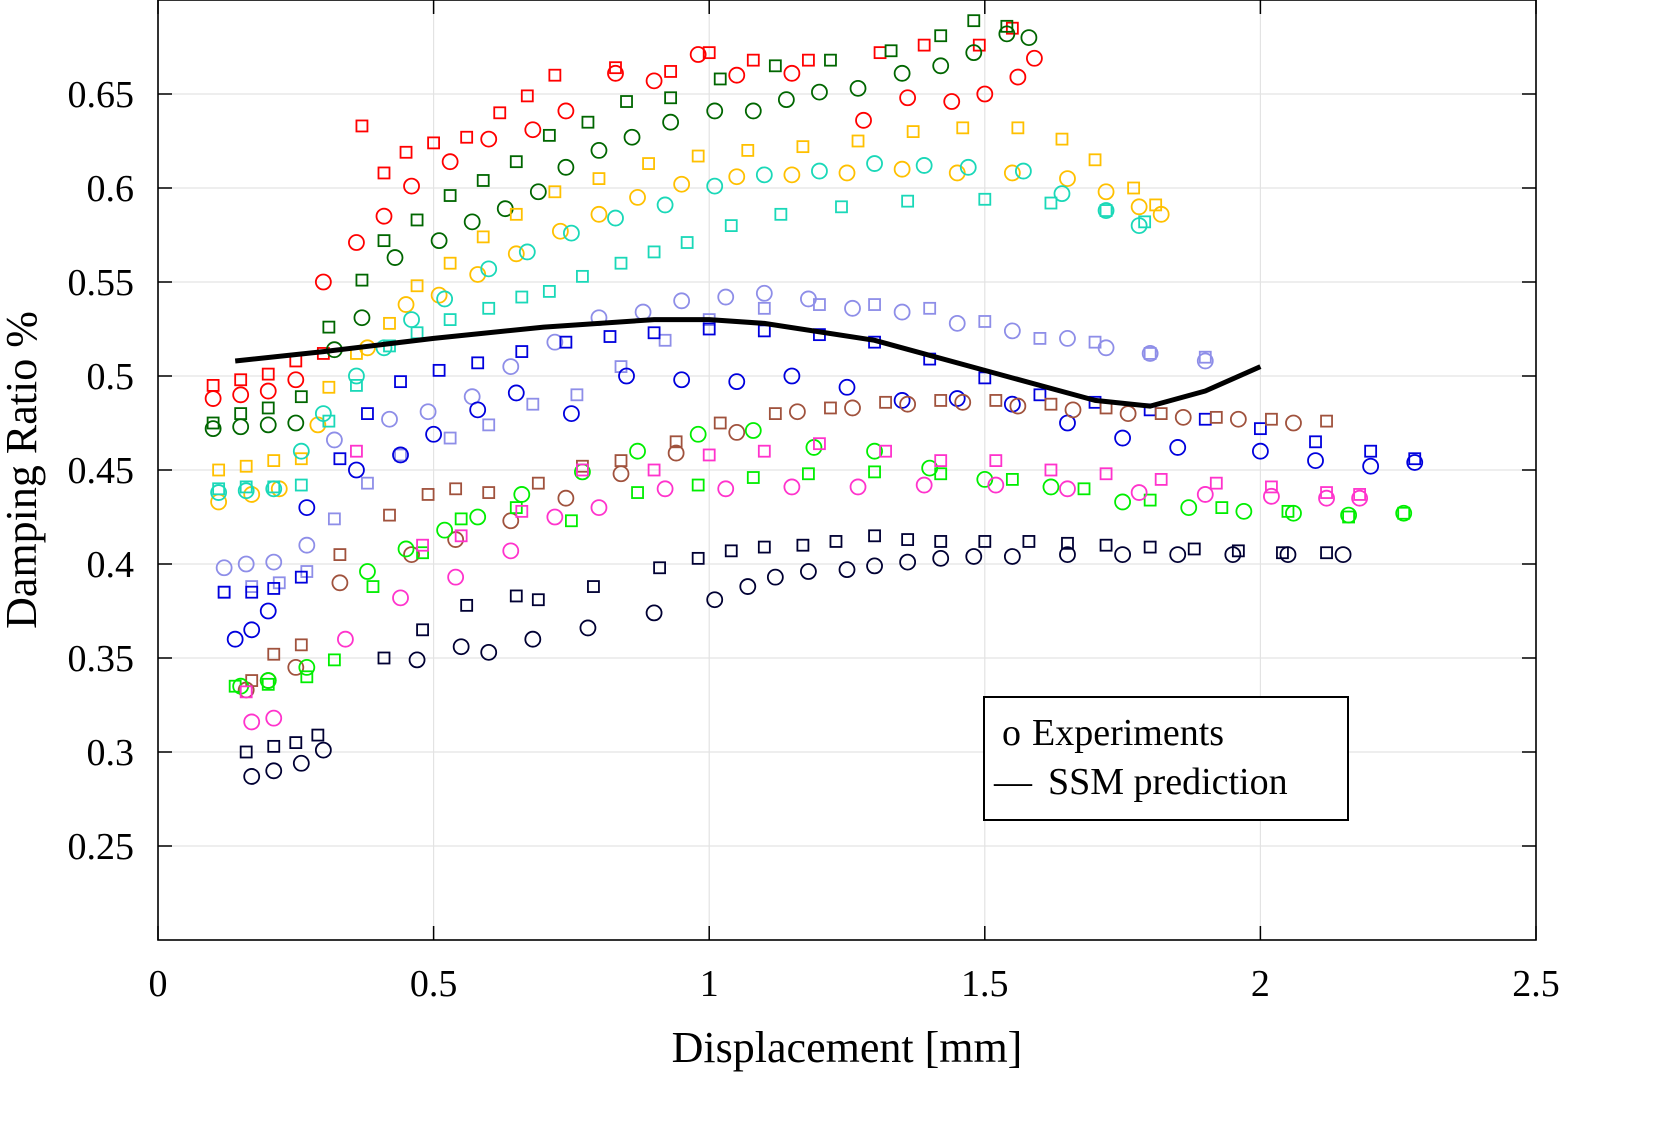 Image resolution: width=1661 pixels, height=1137 pixels. Describe the element at coordinates (1168, 782) in the screenshot. I see `legend-ssm-label: SSM prediction` at that location.